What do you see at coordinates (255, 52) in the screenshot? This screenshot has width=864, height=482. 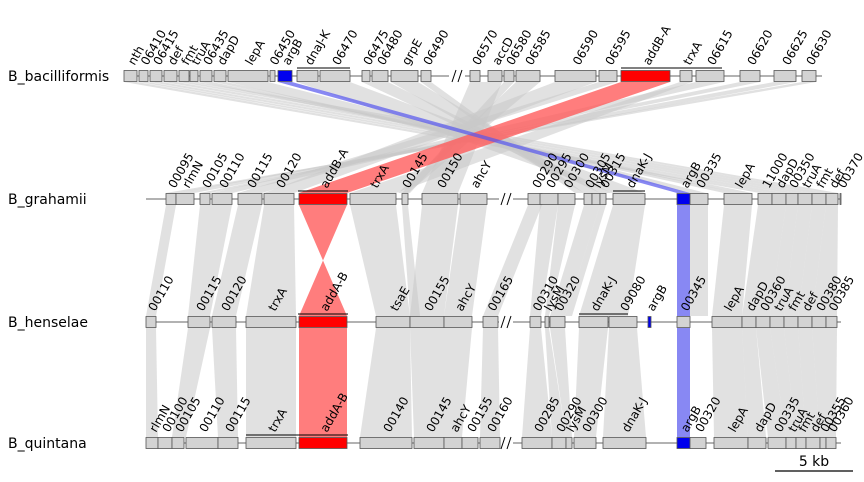 I see `gene-label: lepA` at bounding box center [255, 52].